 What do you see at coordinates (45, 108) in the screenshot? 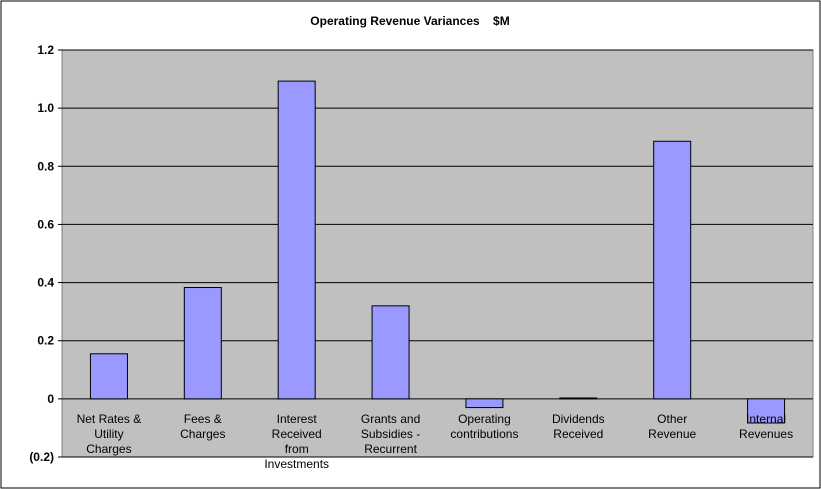
I see `y-tick-label: 1.0` at bounding box center [45, 108].